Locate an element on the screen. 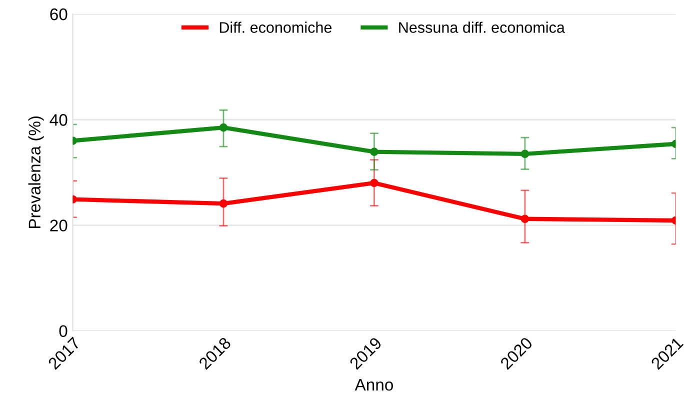 This screenshot has width=693, height=401. legend-label: Diff. economiche is located at coordinates (276, 27).